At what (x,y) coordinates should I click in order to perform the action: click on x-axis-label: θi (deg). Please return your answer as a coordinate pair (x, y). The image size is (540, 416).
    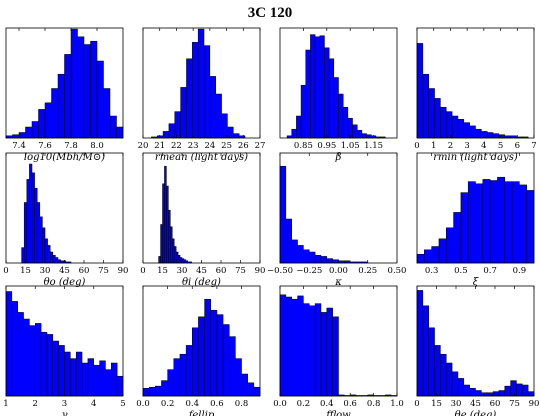
    Looking at the image, I should click on (201, 282).